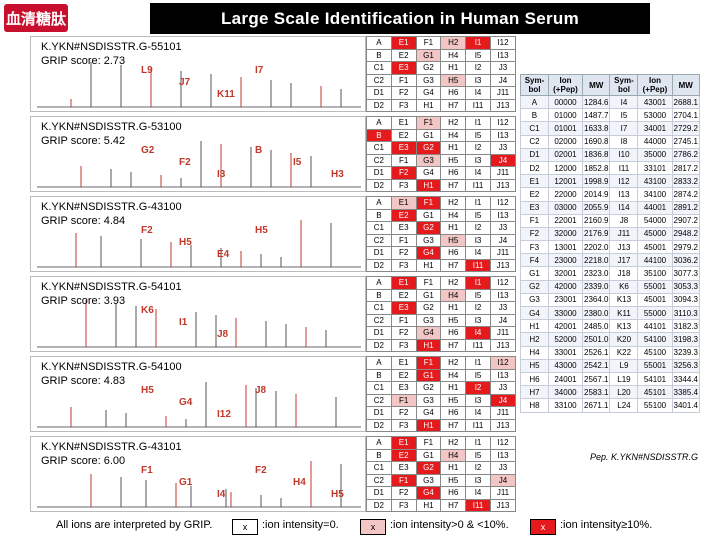  I want to click on logo: 血清糖肽, so click(36, 18).